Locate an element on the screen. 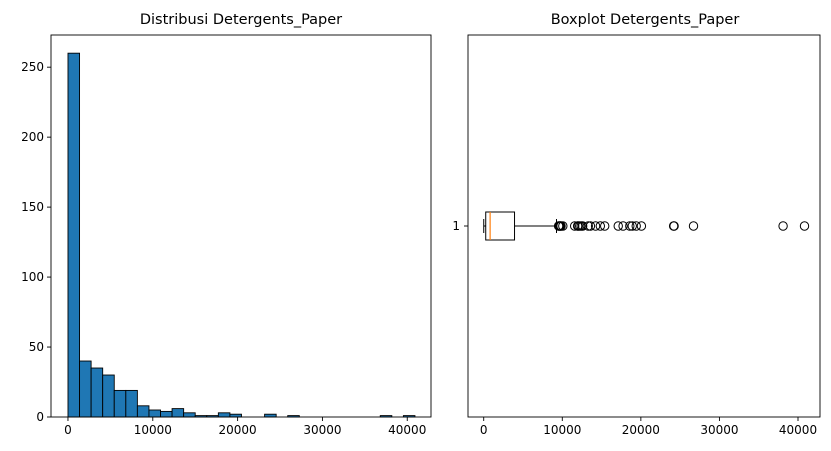  y-tick-label: 100 is located at coordinates (32, 277).